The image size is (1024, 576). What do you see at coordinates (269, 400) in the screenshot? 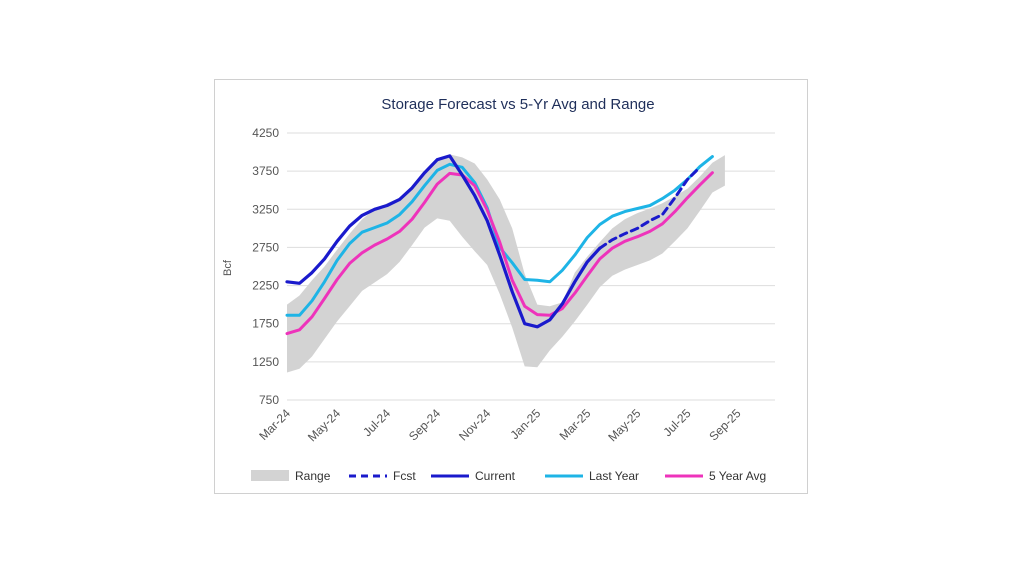
I see `y-tick-label: 750` at bounding box center [269, 400].